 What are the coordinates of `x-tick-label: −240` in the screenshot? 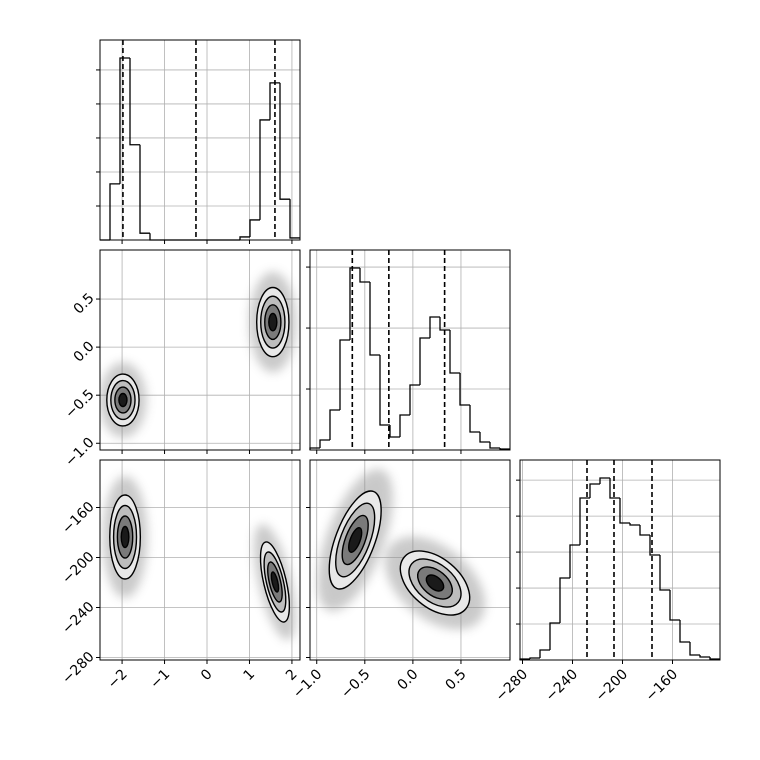 It's located at (562, 685).